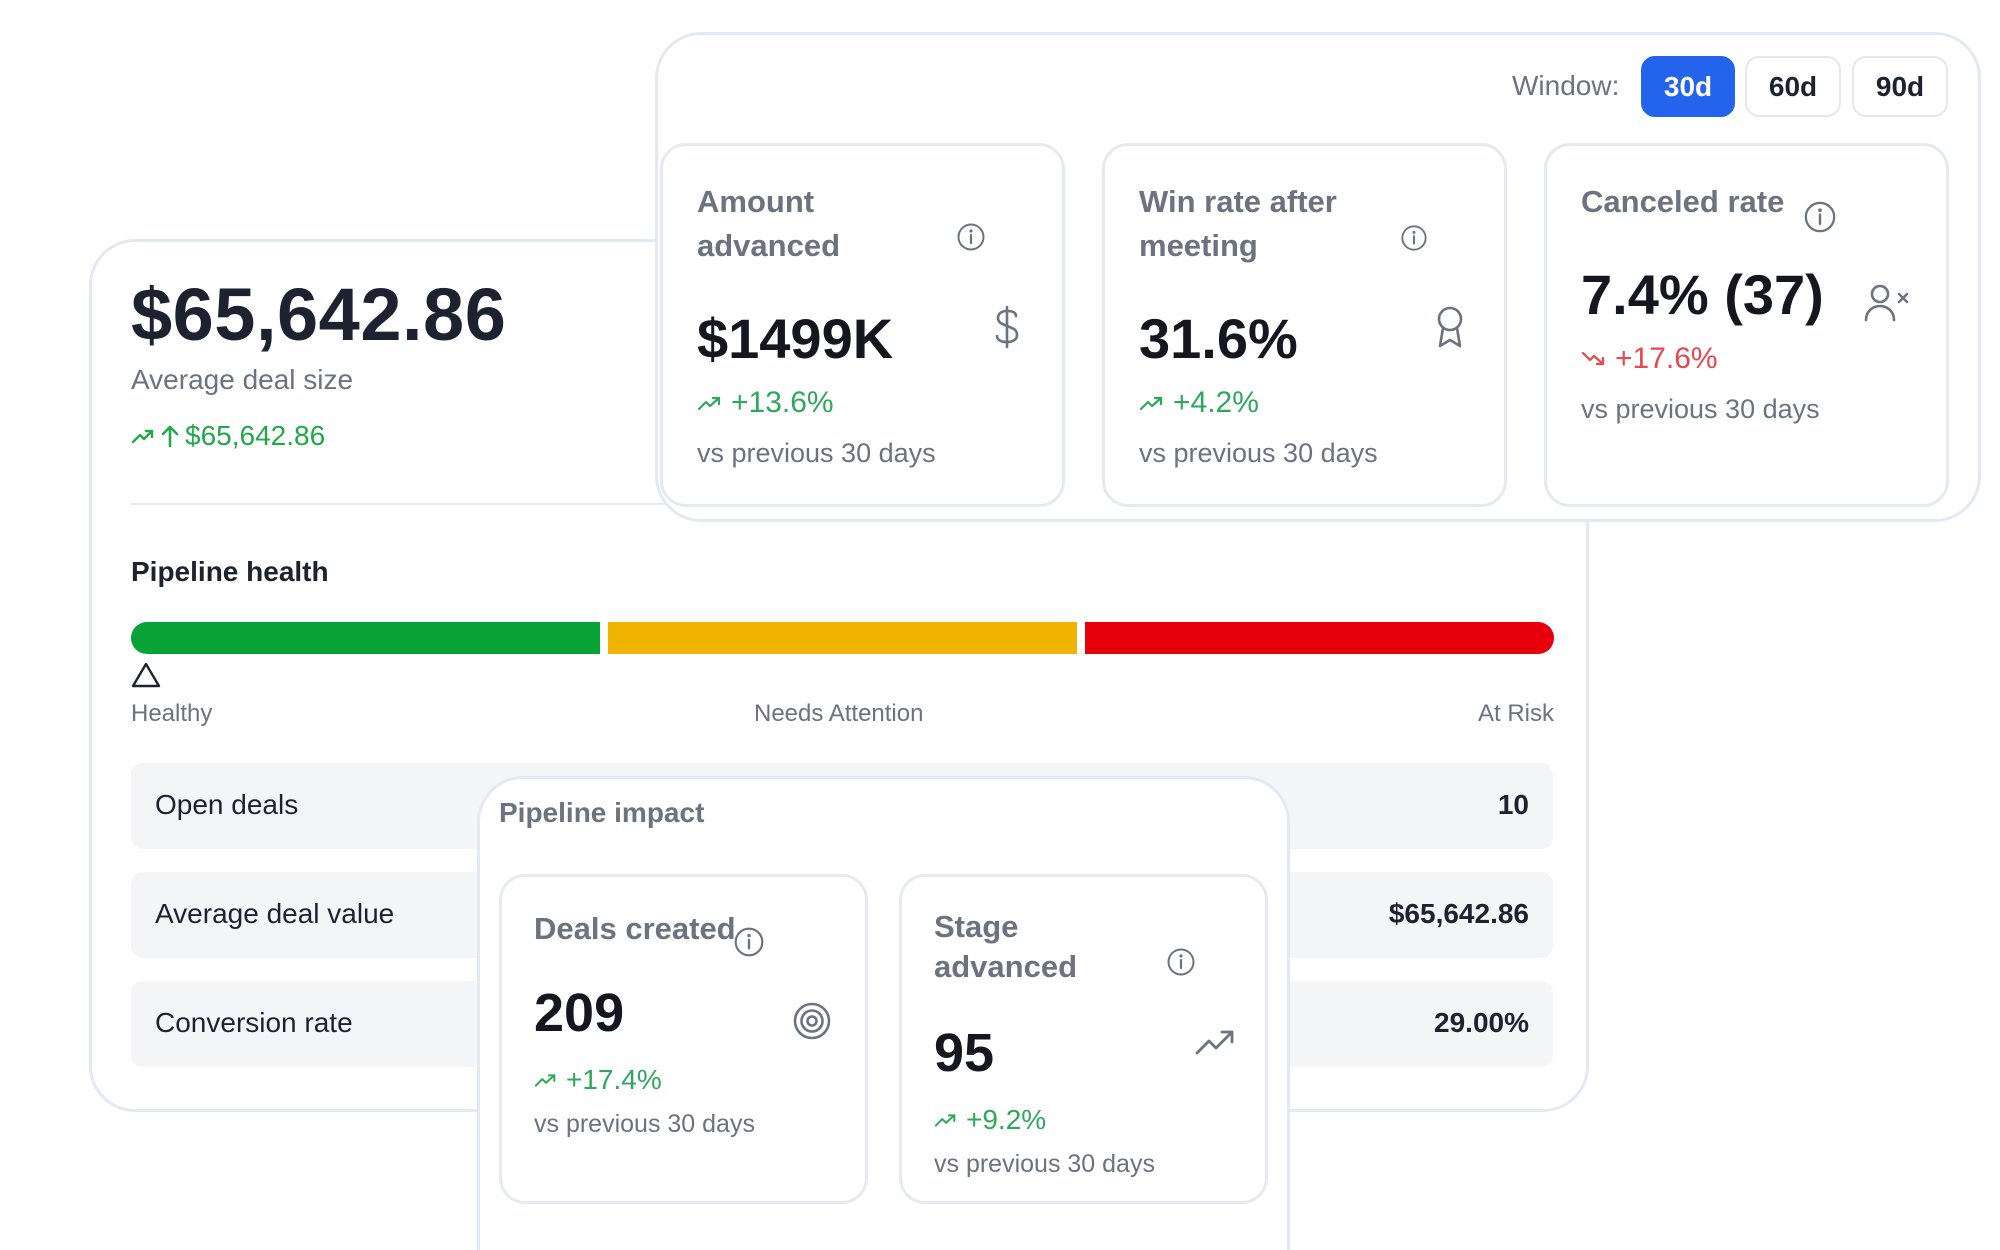 This screenshot has width=2000, height=1250. I want to click on dollar-icon, so click(1007, 327).